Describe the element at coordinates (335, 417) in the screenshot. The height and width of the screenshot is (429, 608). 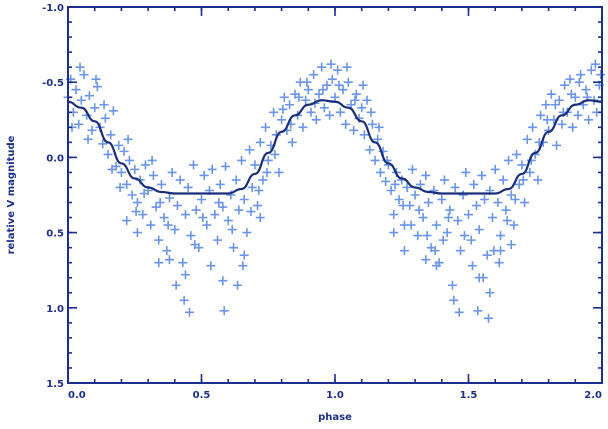
I see `x-axis-label: phase` at that location.